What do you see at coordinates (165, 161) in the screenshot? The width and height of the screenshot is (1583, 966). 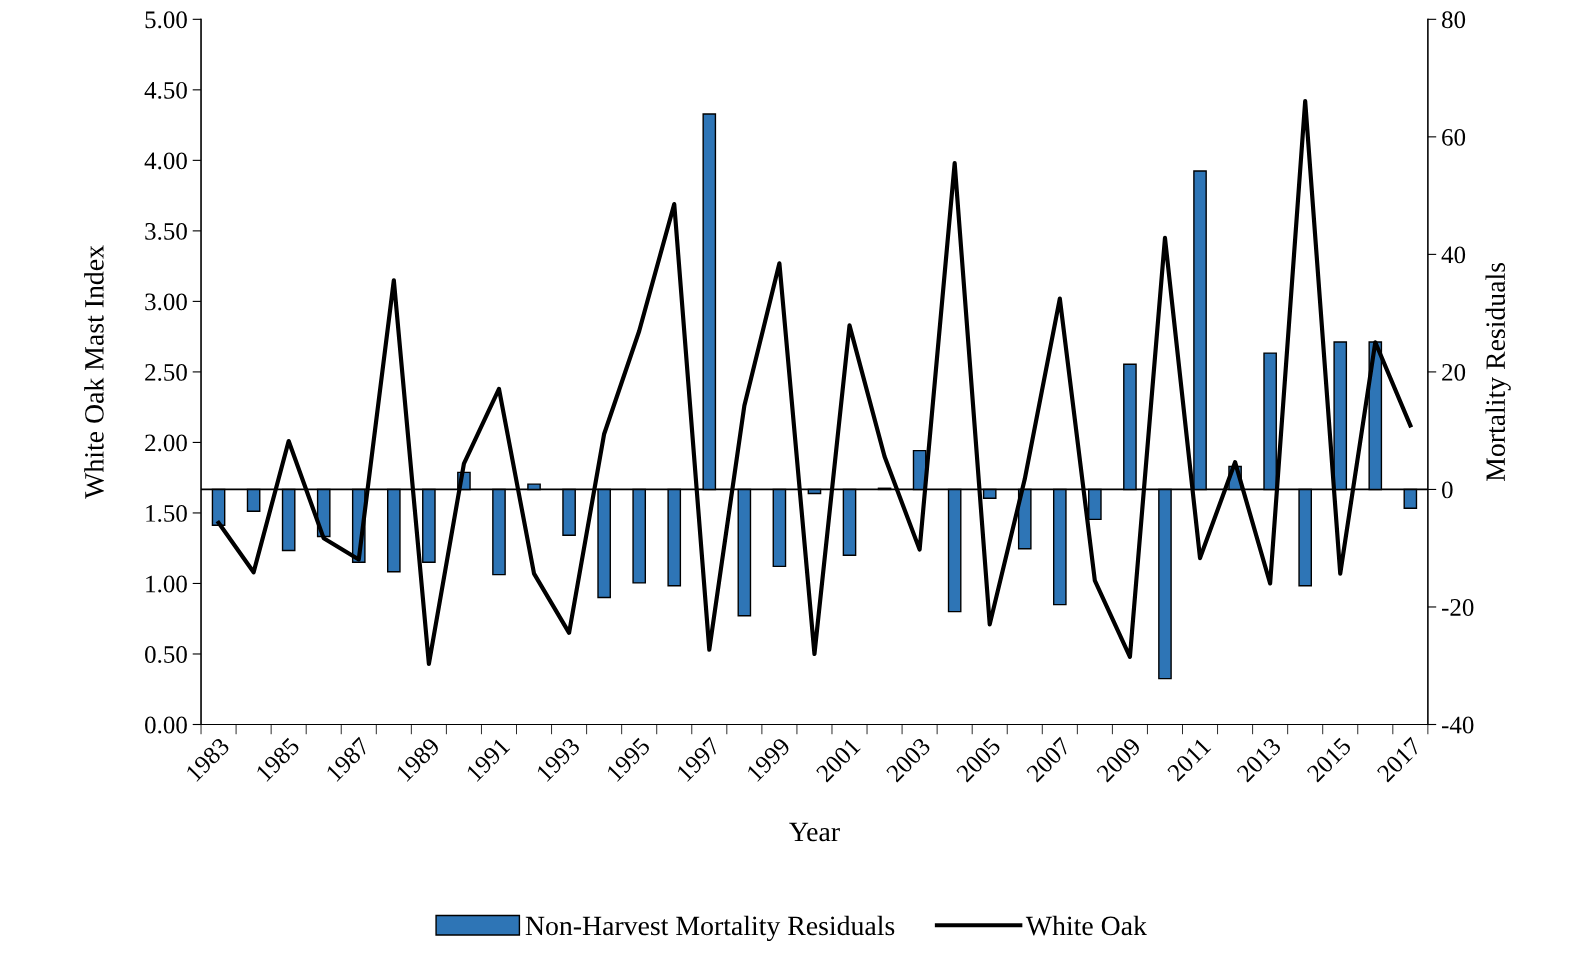 I see `y-tick-label: 4.00` at bounding box center [165, 161].